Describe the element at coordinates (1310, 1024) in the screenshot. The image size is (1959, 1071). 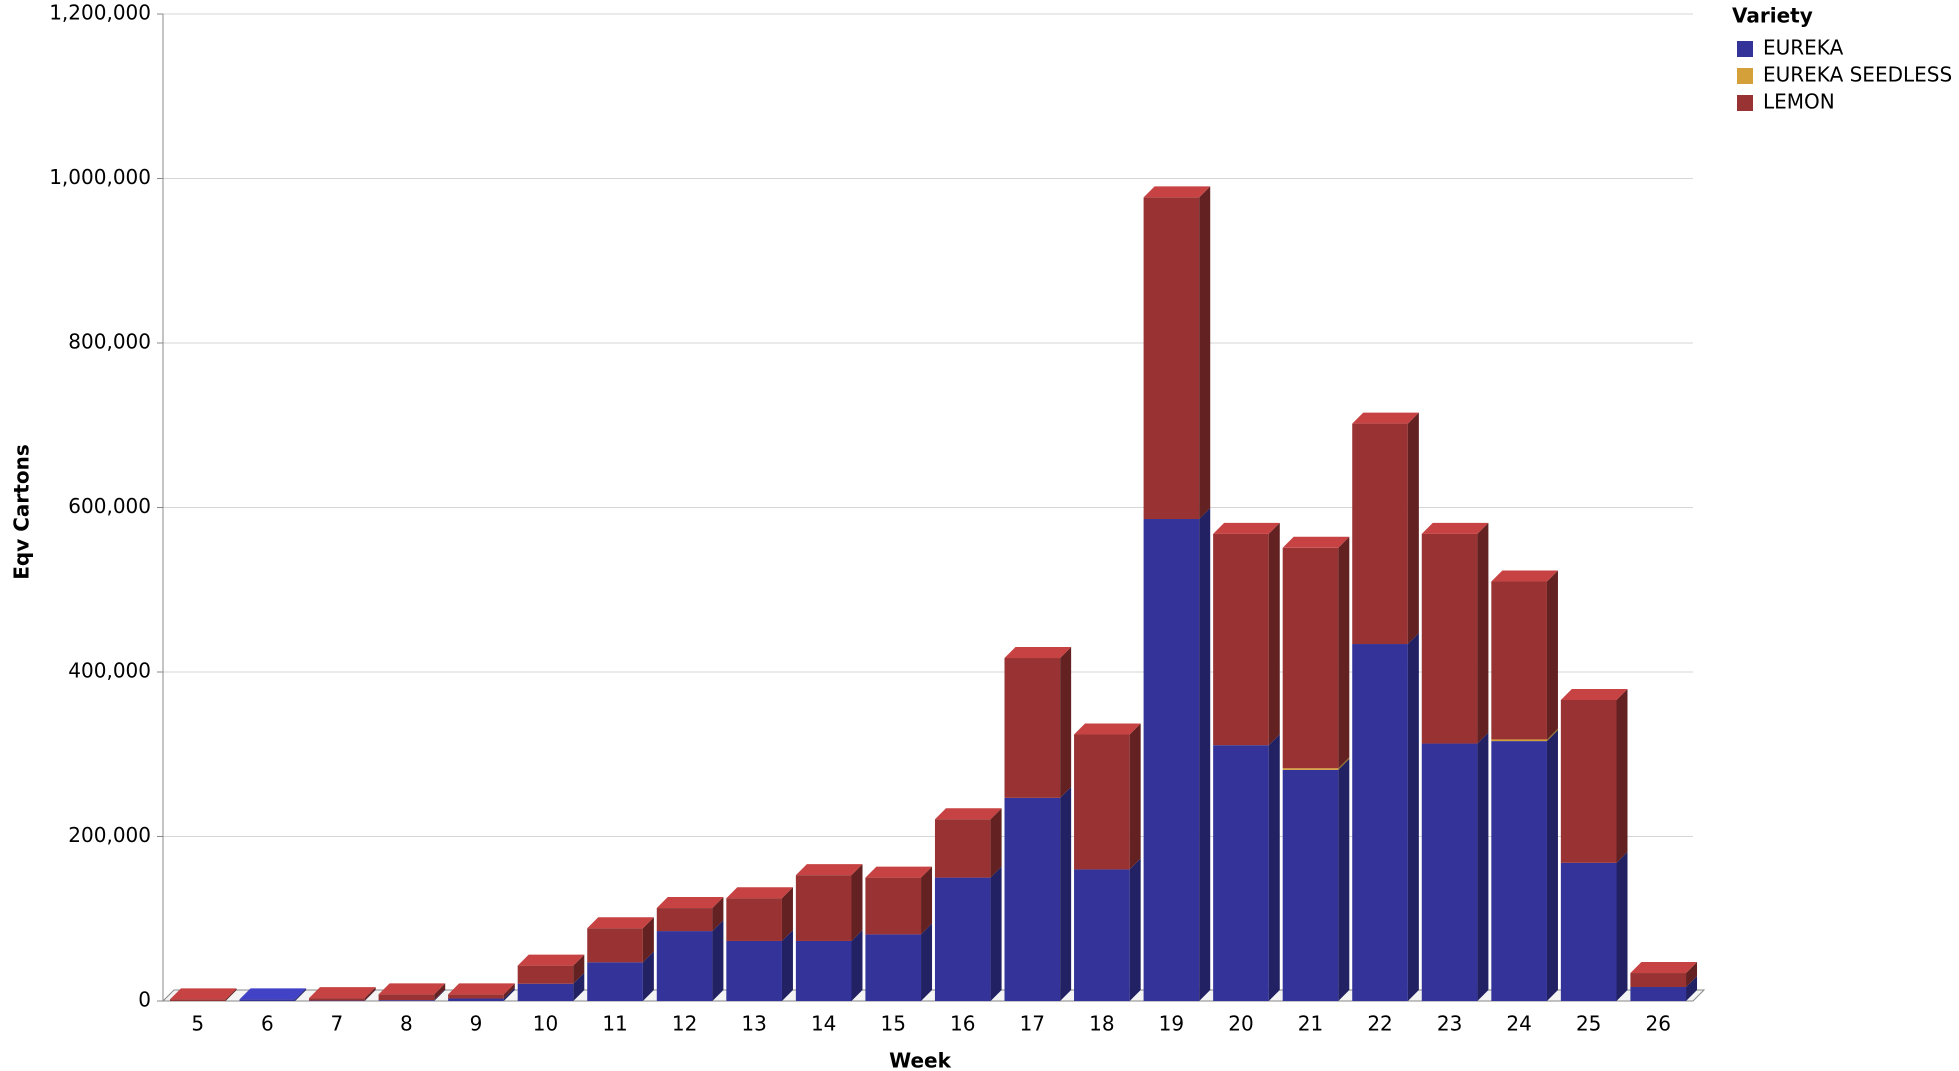
I see `x-tick-label: 21` at that location.